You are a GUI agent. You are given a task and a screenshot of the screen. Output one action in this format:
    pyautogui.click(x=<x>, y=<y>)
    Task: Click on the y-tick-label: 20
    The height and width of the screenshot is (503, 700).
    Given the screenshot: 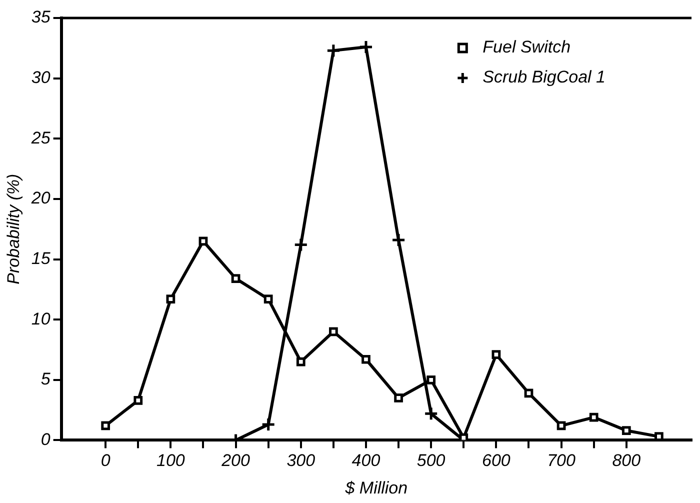 What is the action you would take?
    pyautogui.click(x=40, y=198)
    